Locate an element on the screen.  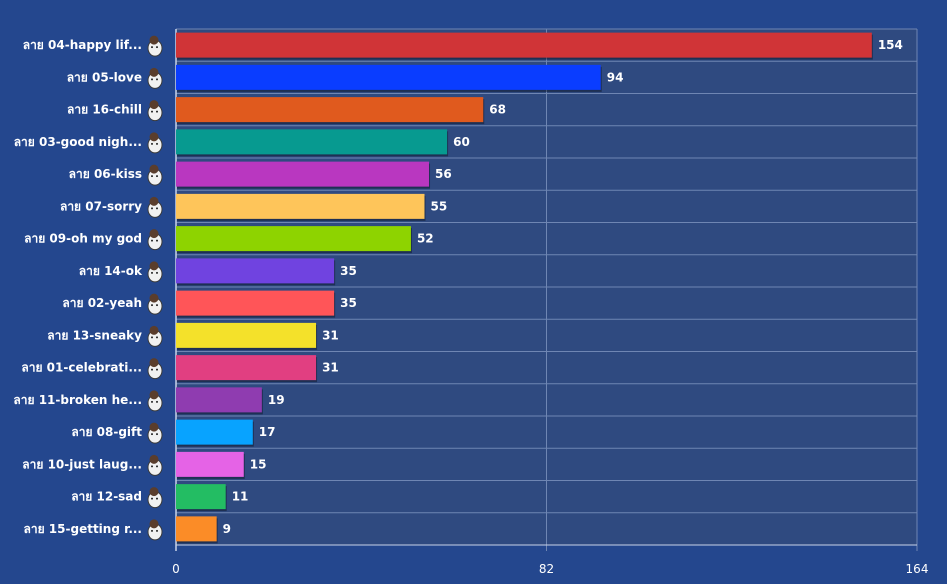
category-label: ลาย 05-love is located at coordinates (104, 77).